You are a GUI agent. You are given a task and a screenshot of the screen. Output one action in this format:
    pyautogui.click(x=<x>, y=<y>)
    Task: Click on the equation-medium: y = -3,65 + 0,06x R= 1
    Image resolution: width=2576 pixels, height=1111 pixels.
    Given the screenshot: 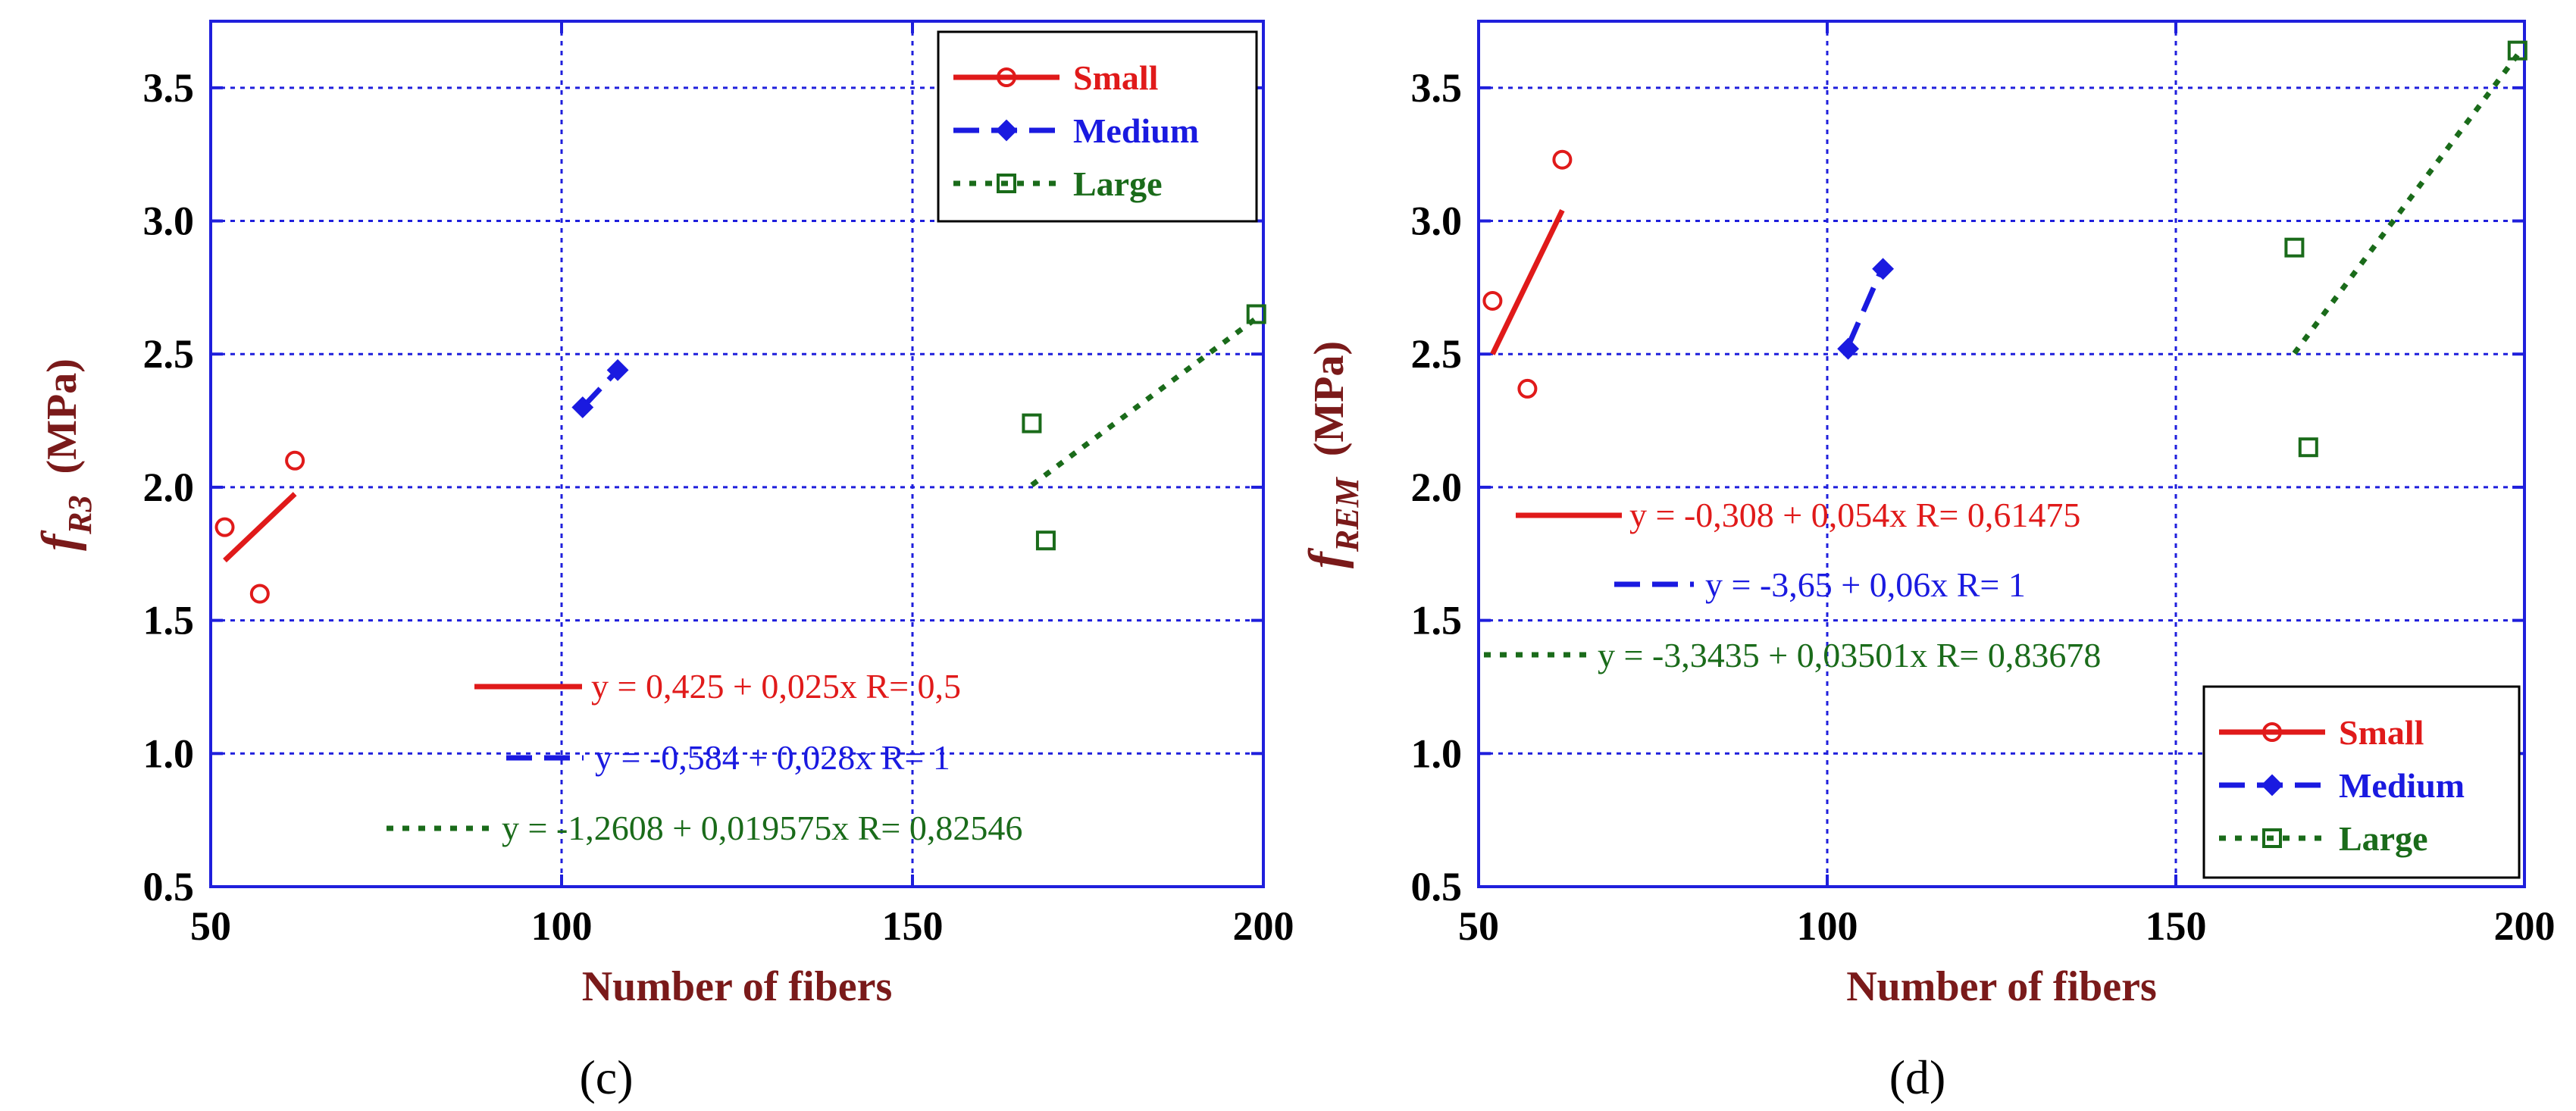 What is the action you would take?
    pyautogui.click(x=1865, y=585)
    